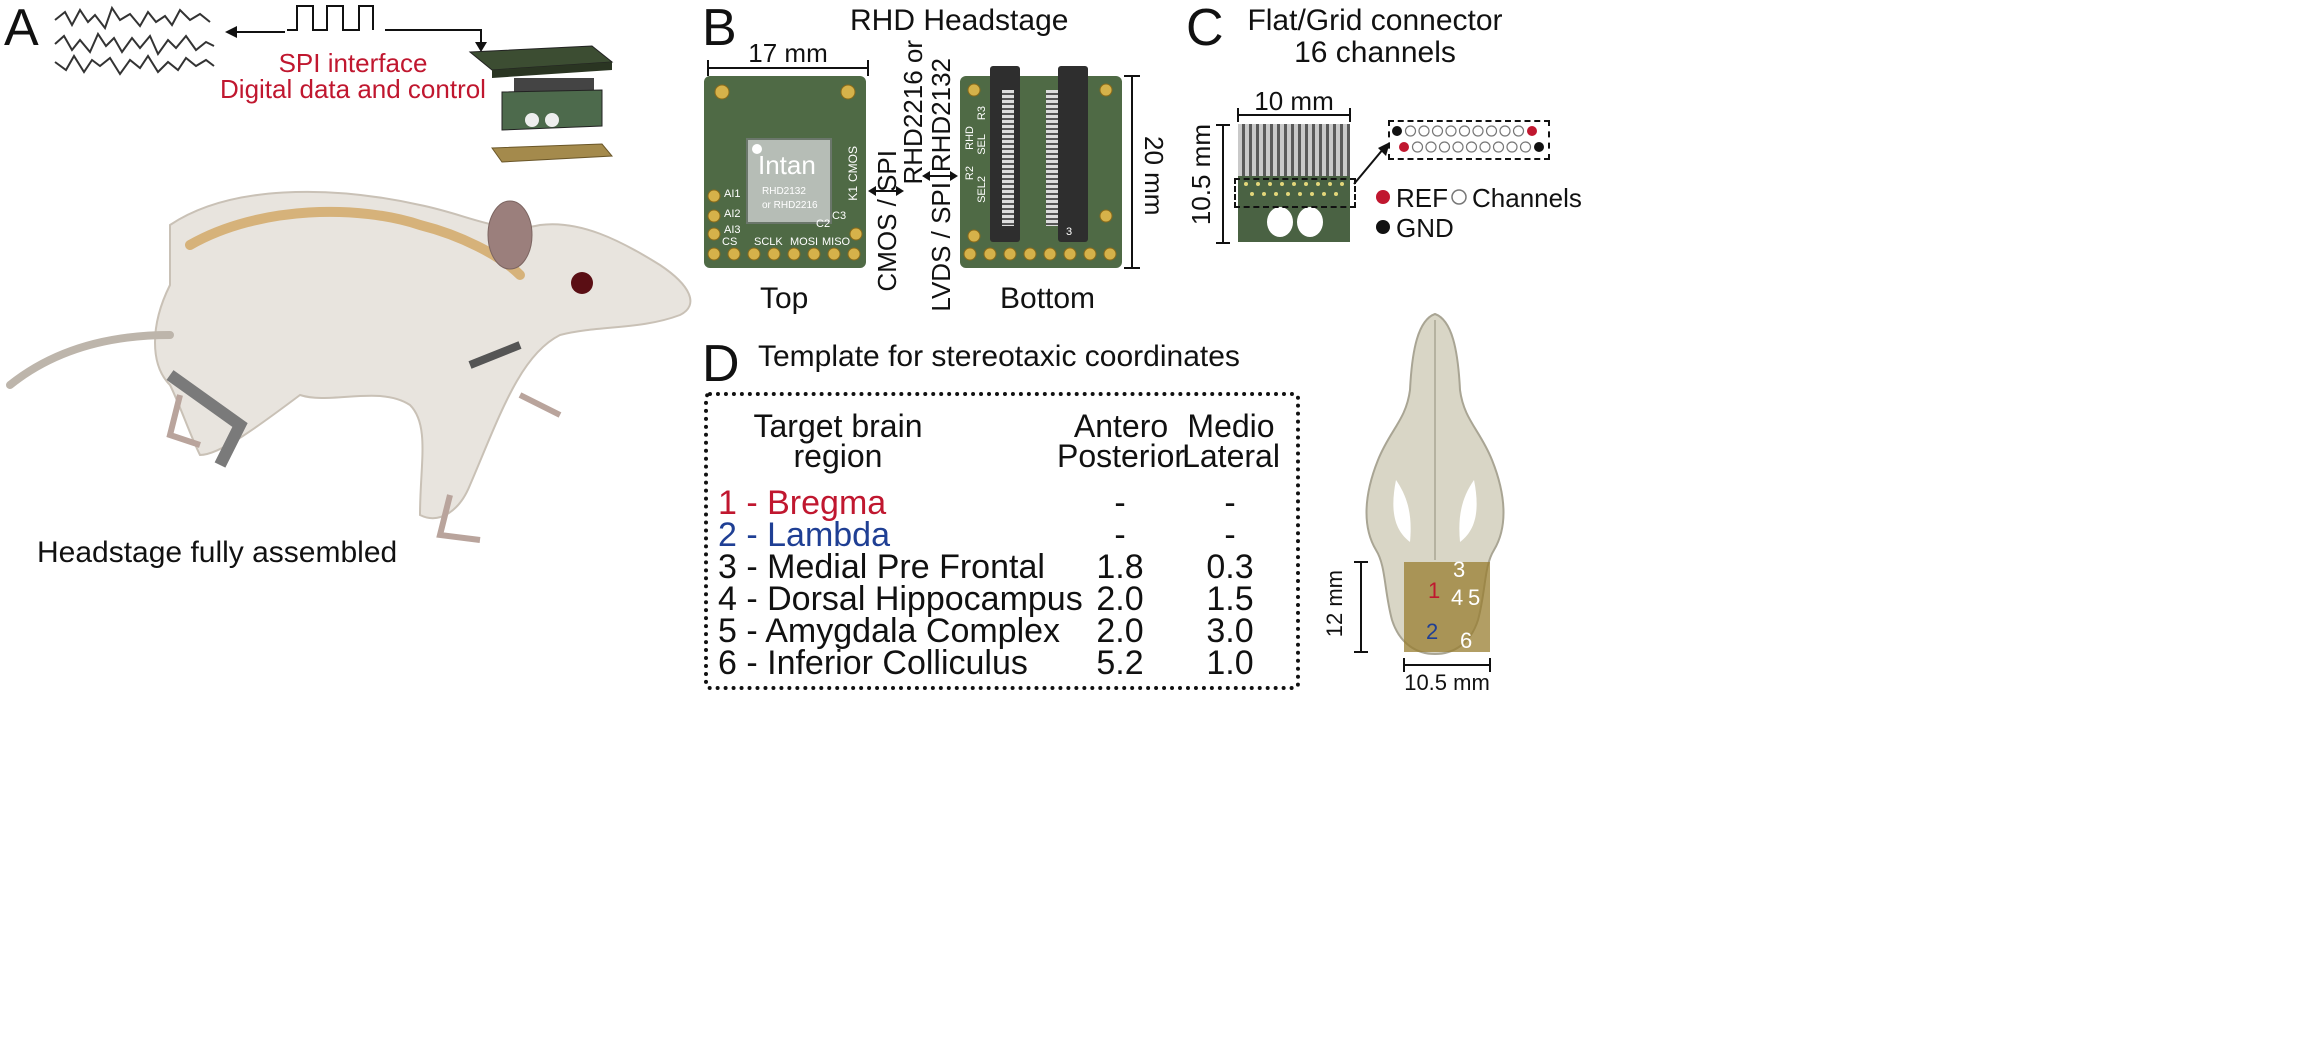  What do you see at coordinates (1120, 663) in the screenshot?
I see `row-ap: 5.2` at bounding box center [1120, 663].